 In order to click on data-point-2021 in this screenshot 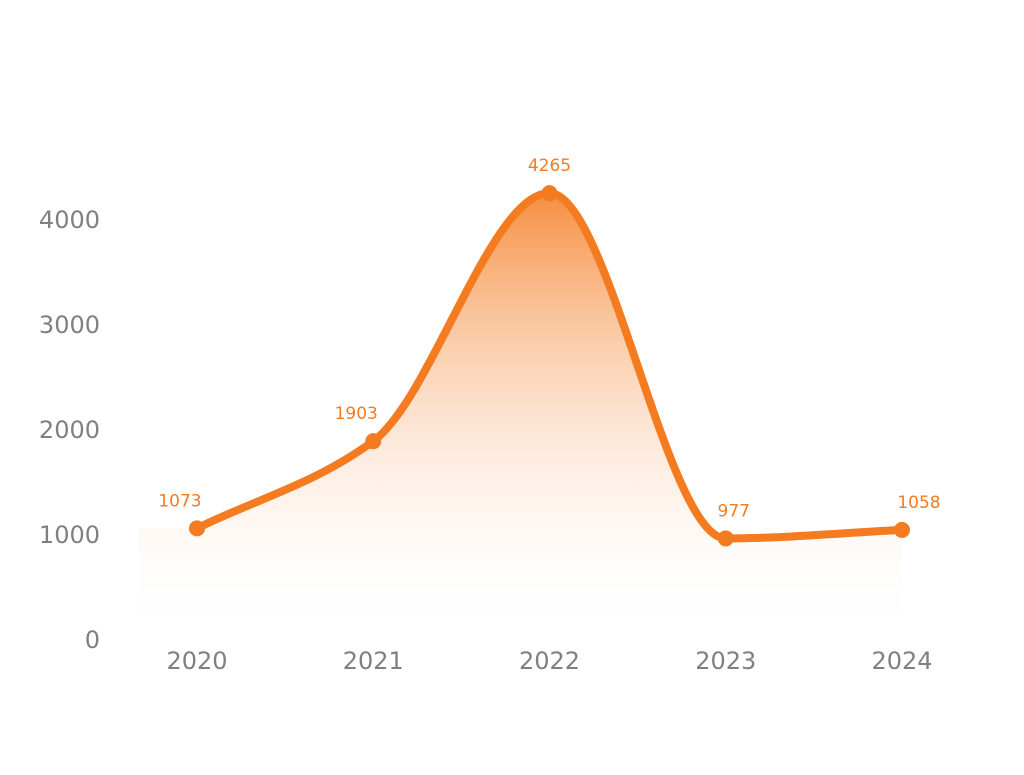, I will do `click(373, 441)`.